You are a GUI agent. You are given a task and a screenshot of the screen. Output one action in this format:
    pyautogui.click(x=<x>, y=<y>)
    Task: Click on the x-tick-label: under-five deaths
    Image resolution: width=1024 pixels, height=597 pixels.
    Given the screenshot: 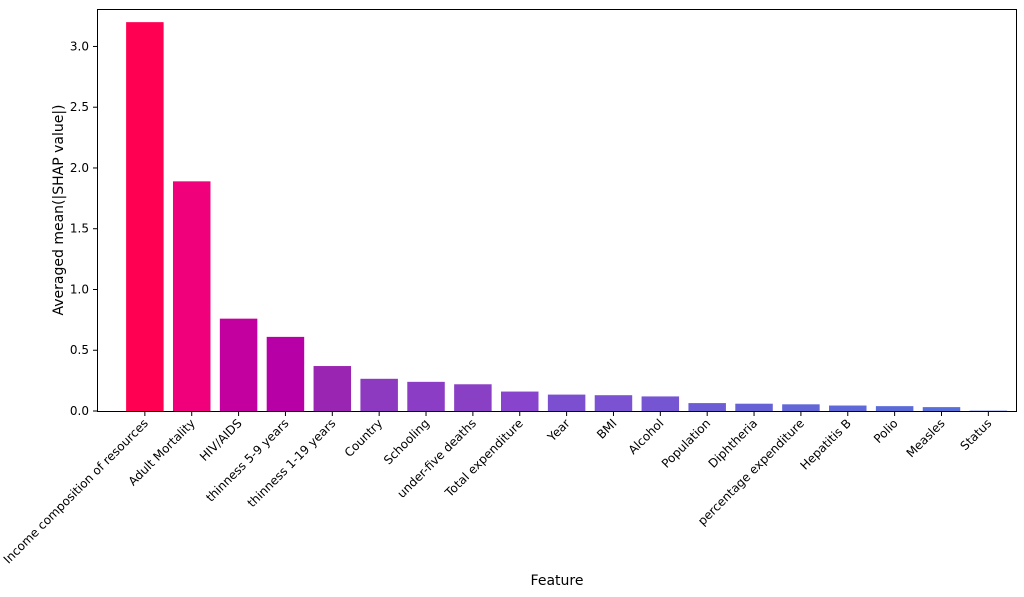 What is the action you would take?
    pyautogui.click(x=437, y=458)
    